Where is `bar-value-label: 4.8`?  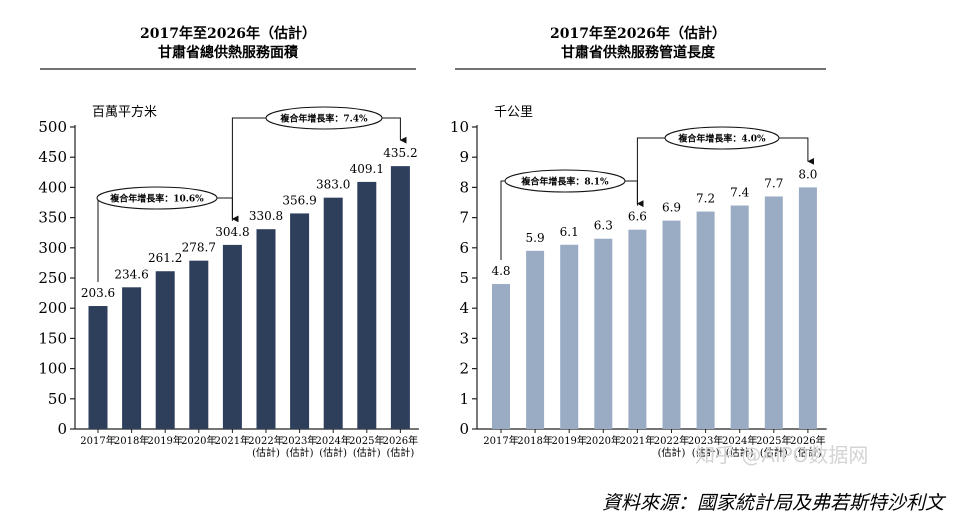
bar-value-label: 4.8 is located at coordinates (500, 271).